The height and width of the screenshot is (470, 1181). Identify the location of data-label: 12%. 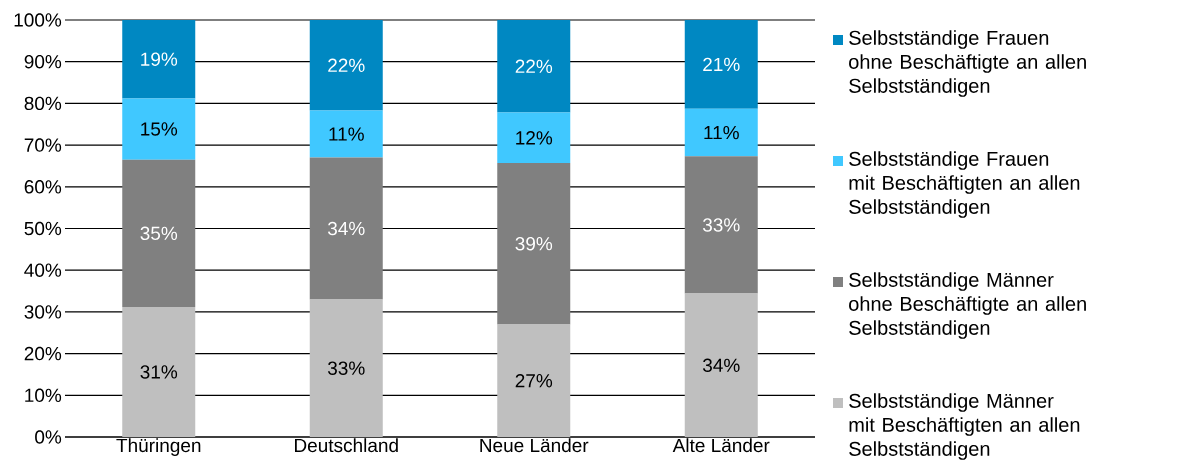
(534, 138).